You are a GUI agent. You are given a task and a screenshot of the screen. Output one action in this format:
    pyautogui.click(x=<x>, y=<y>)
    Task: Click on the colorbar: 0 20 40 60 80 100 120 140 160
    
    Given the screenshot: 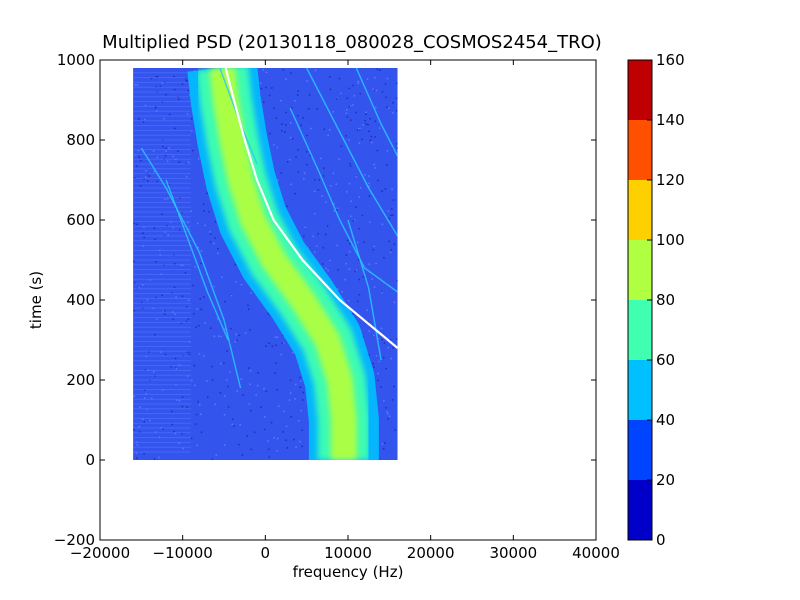 What is the action you would take?
    pyautogui.click(x=656, y=300)
    